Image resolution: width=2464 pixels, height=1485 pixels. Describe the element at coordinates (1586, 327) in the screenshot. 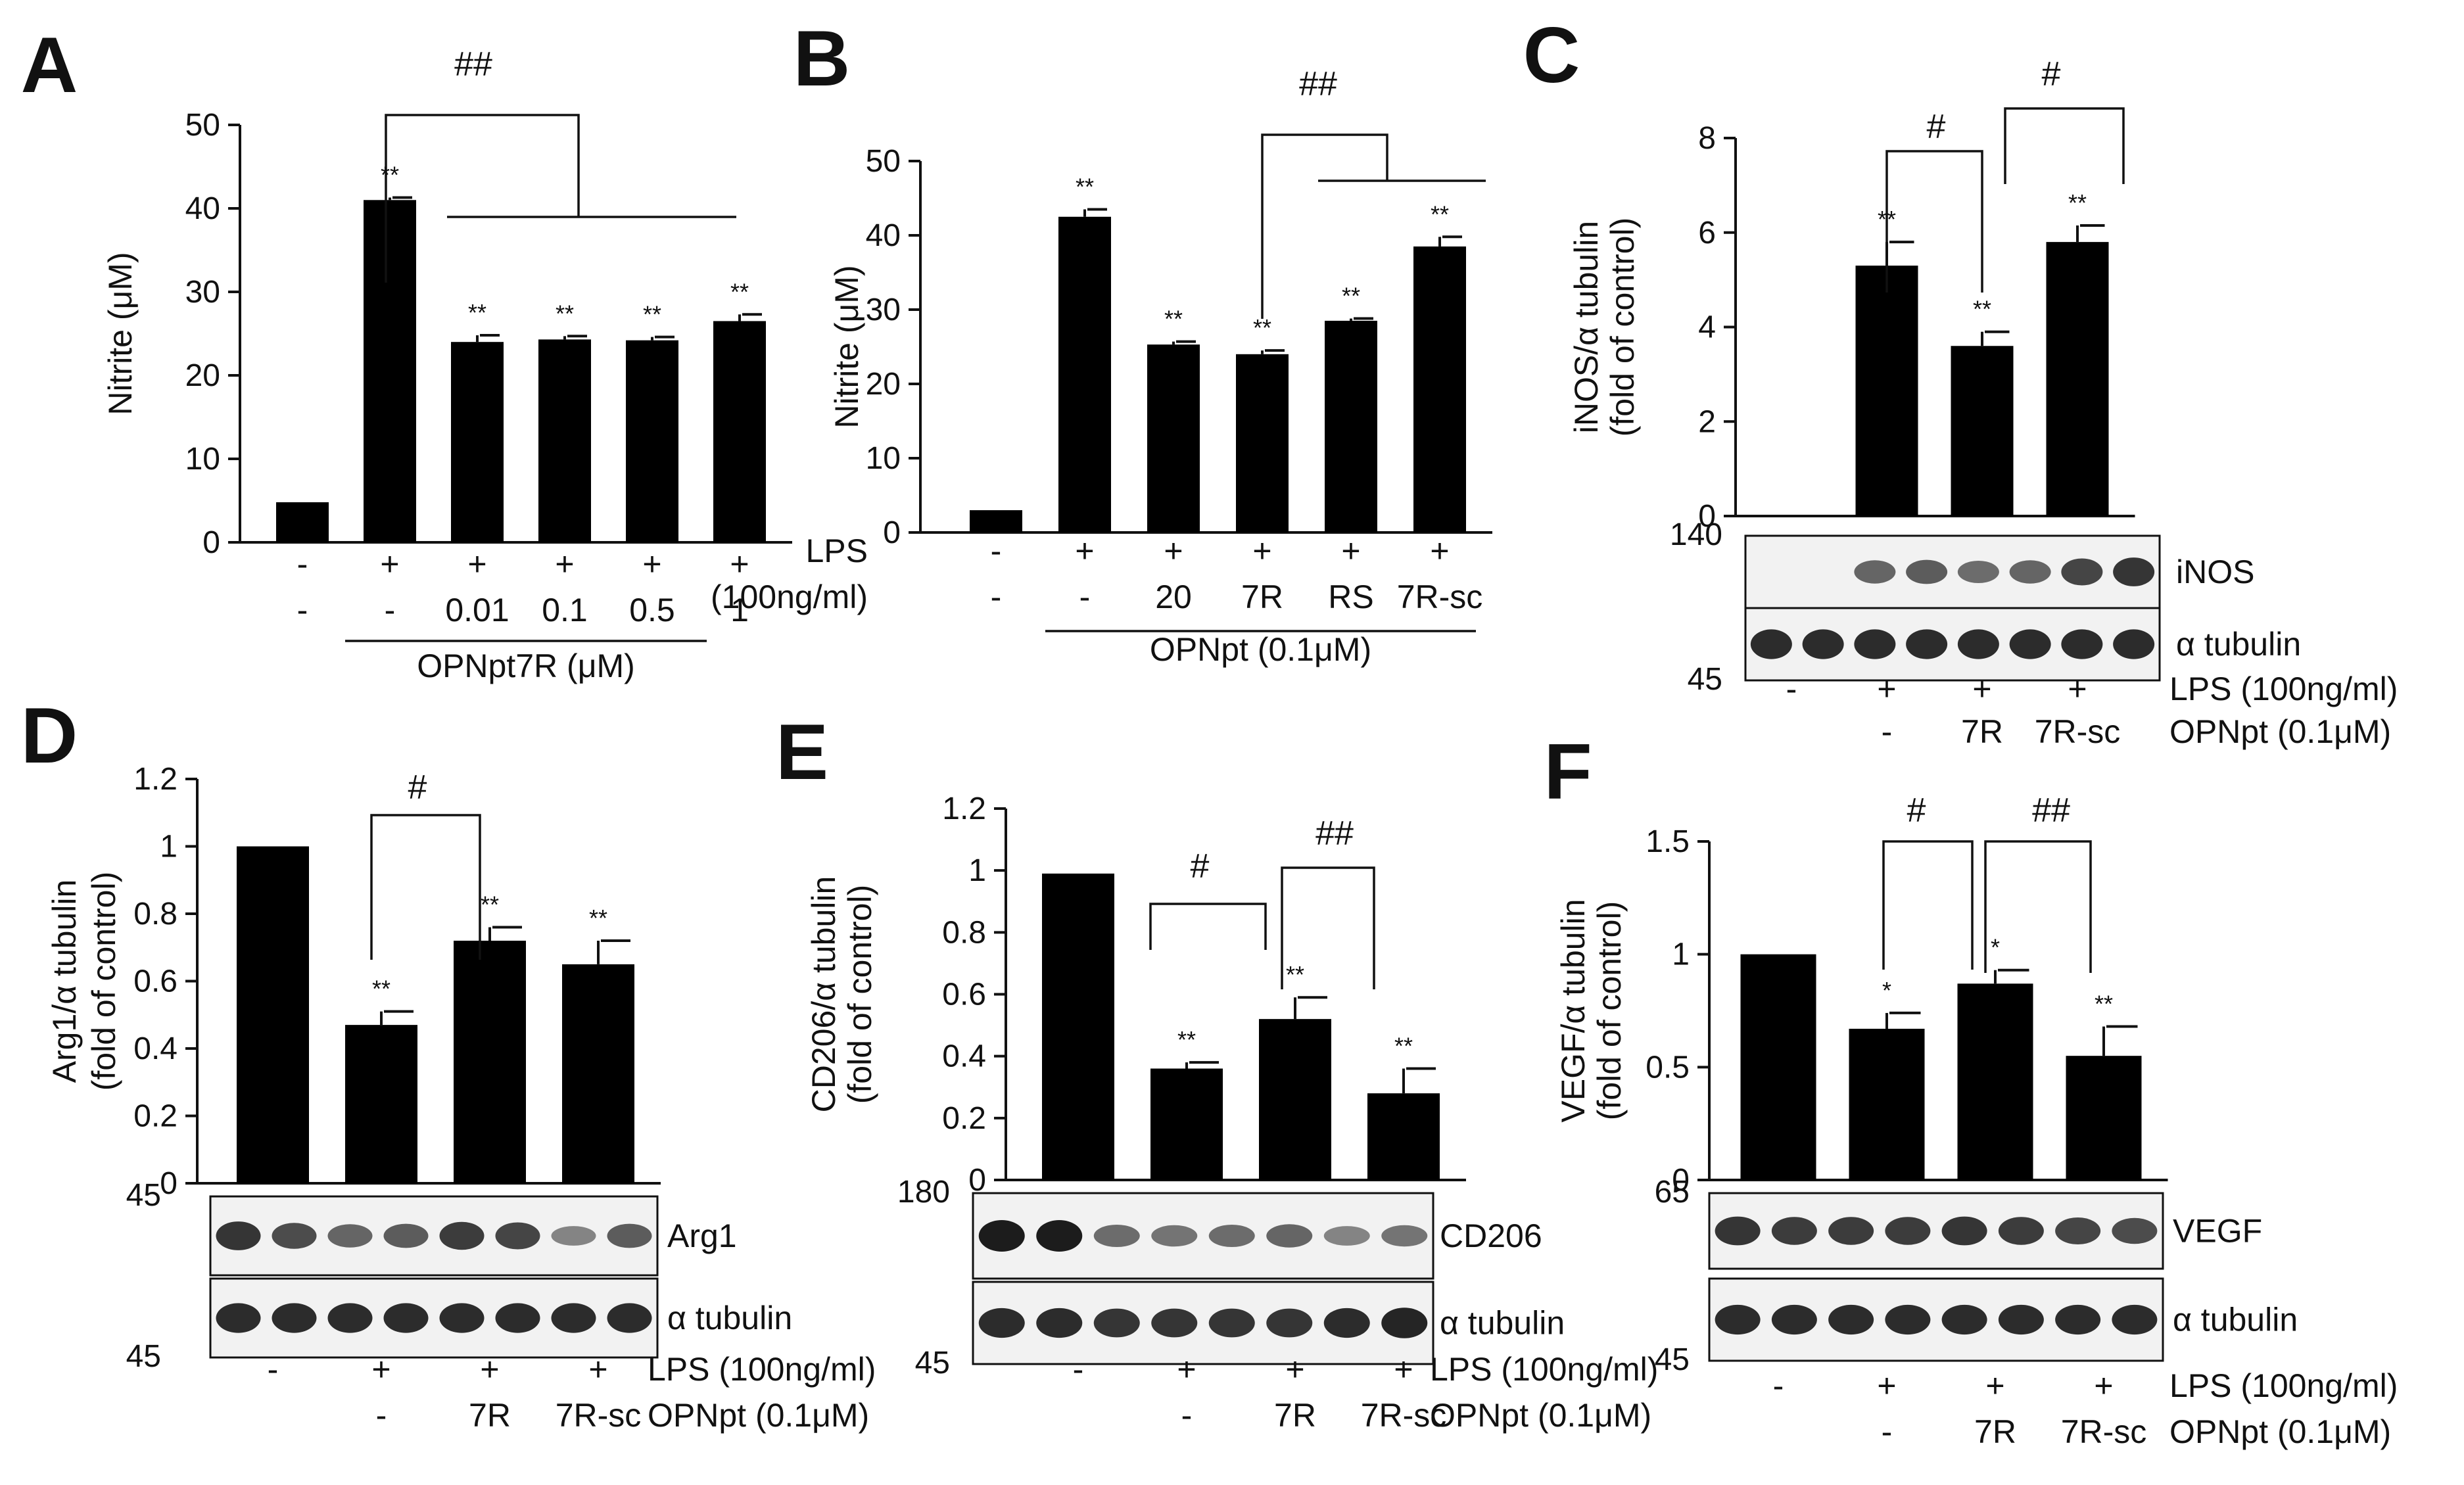

I see `y-axis-label: iNOS/α tubulin` at that location.